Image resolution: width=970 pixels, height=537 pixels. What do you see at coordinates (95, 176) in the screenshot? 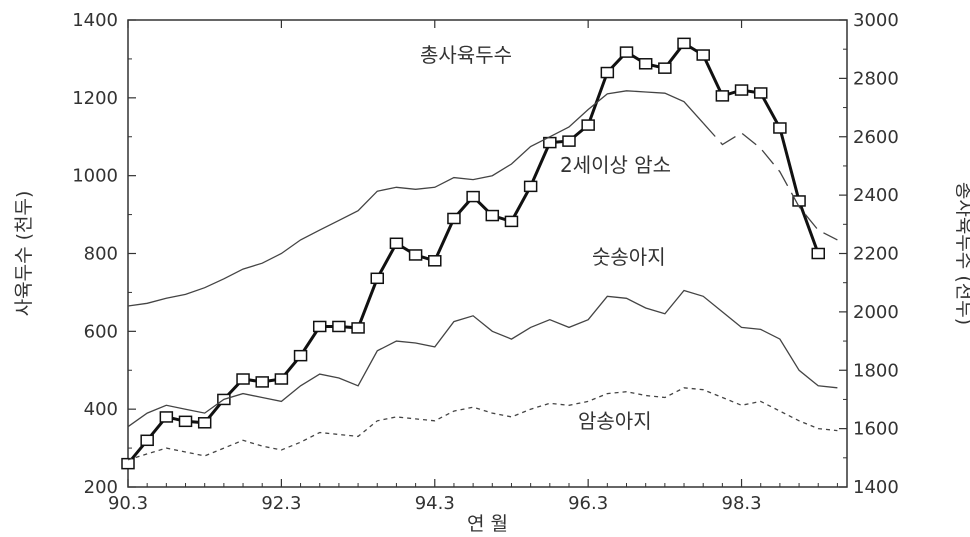
I see `y-left-tick-label: 1000` at bounding box center [95, 176].